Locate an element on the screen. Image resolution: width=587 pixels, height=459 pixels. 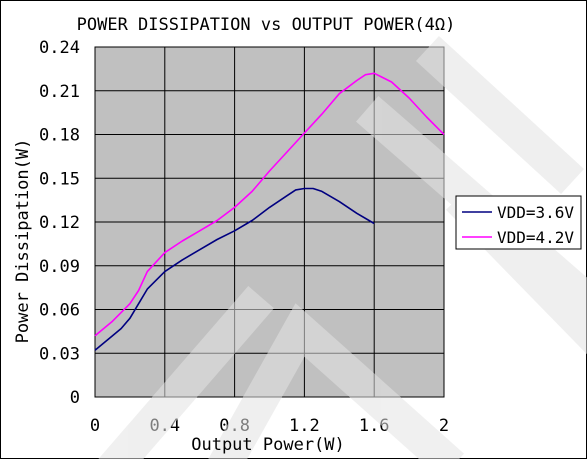
y-tick-label: 0.18 is located at coordinates (59, 136).